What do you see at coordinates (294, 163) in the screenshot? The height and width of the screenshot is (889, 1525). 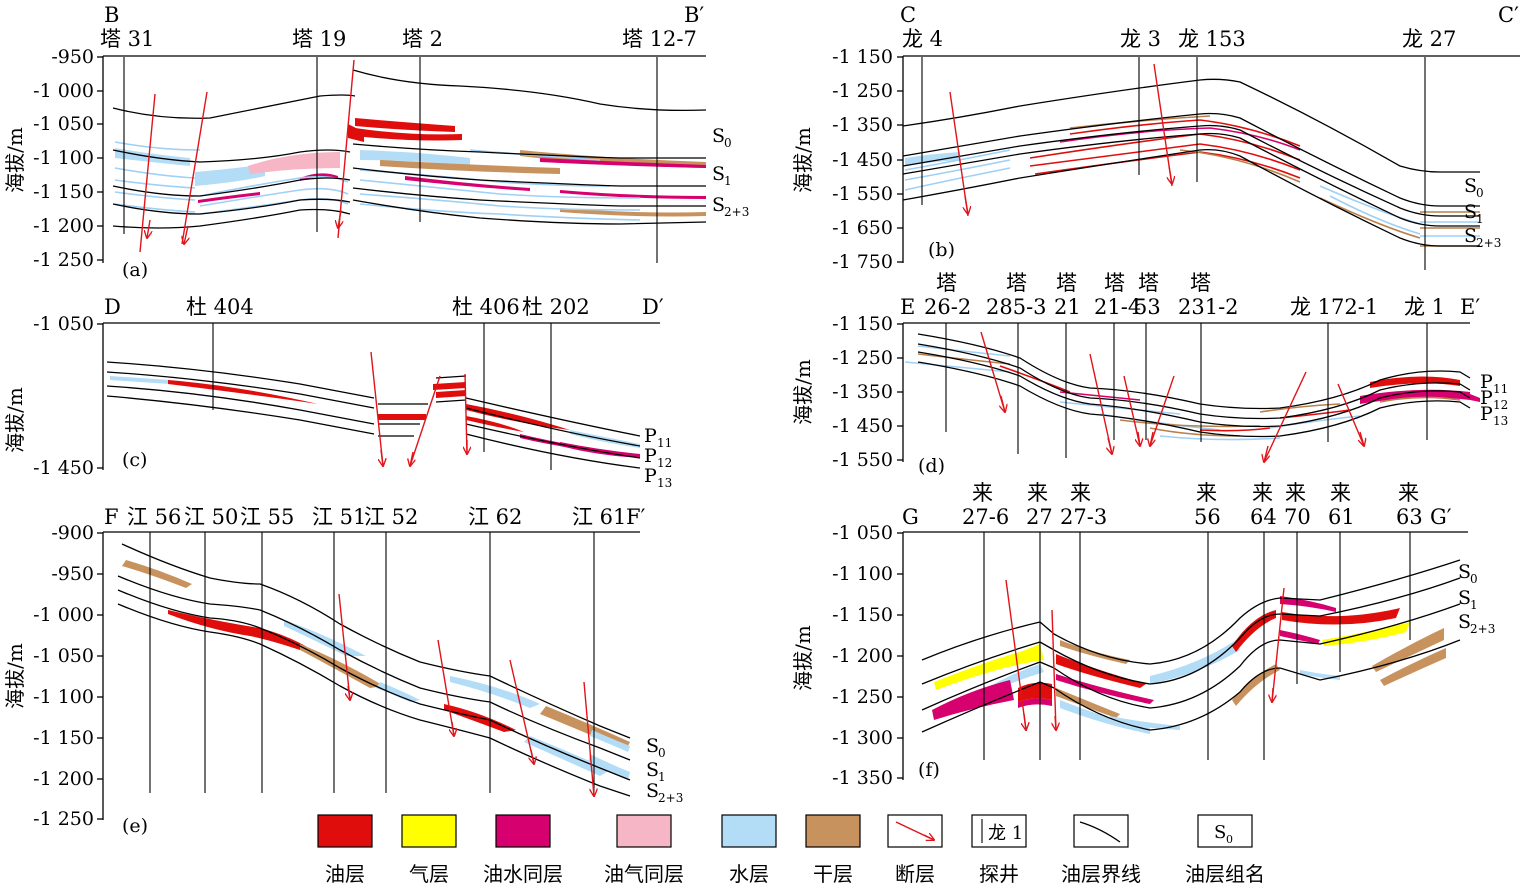 I see `oil-gas-layer` at bounding box center [294, 163].